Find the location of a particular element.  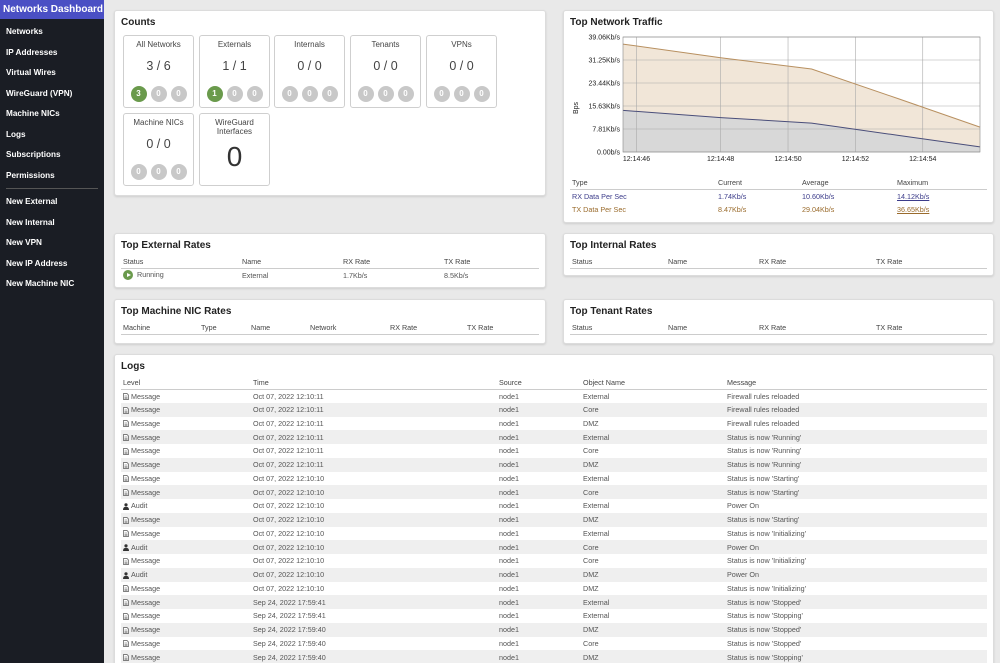

sidebar-item-subscriptions: Subscriptions is located at coordinates (33, 154).